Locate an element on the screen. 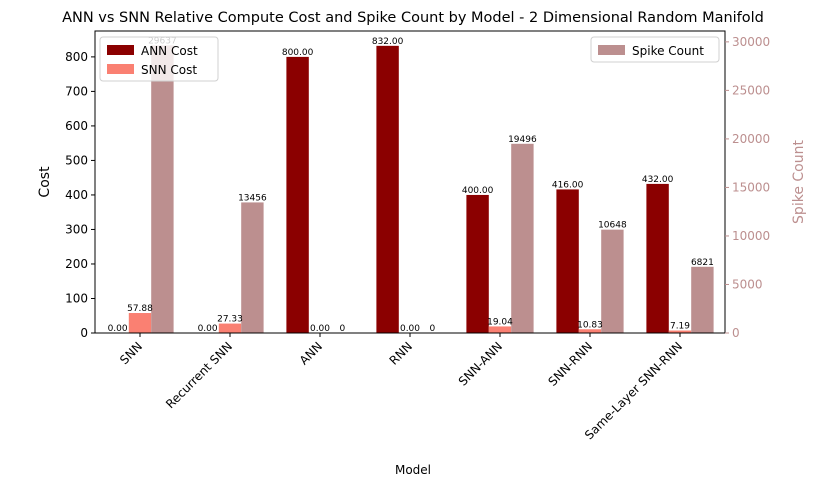  legend-label: Spike Count is located at coordinates (668, 51).